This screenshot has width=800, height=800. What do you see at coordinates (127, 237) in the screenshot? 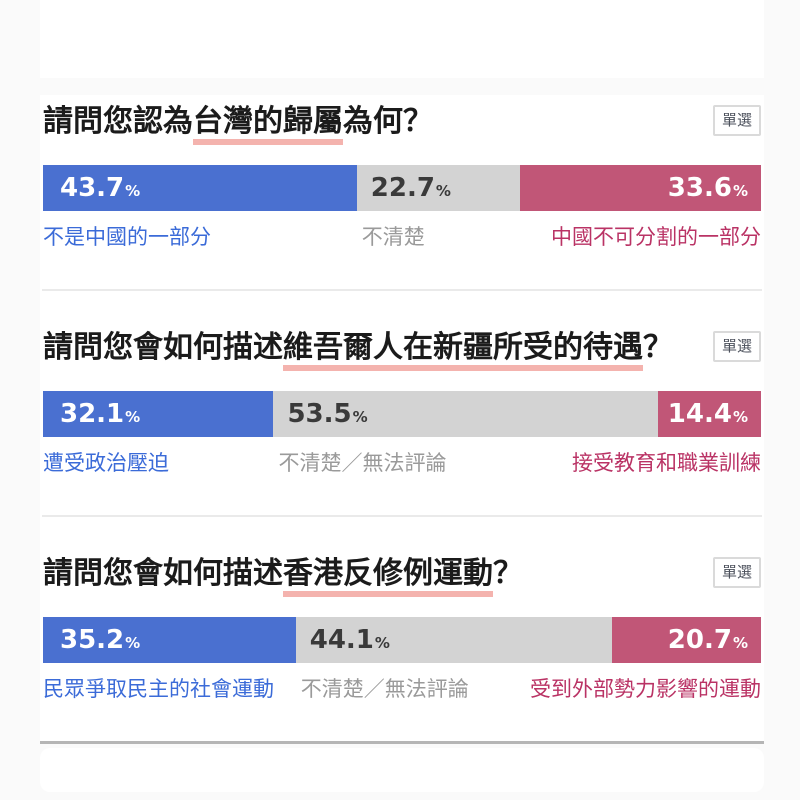
I see `answer-label-a: 不是中國的一部分` at bounding box center [127, 237].